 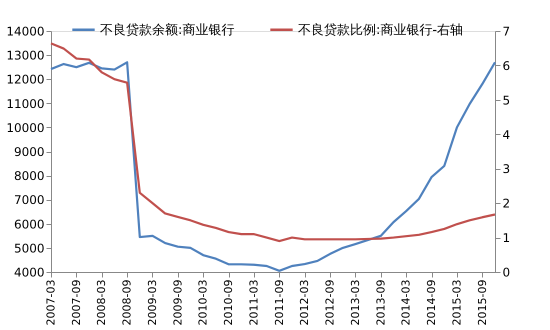 What do you see at coordinates (457, 303) in the screenshot?
I see `x-tick-label: 2015-03` at bounding box center [457, 303].